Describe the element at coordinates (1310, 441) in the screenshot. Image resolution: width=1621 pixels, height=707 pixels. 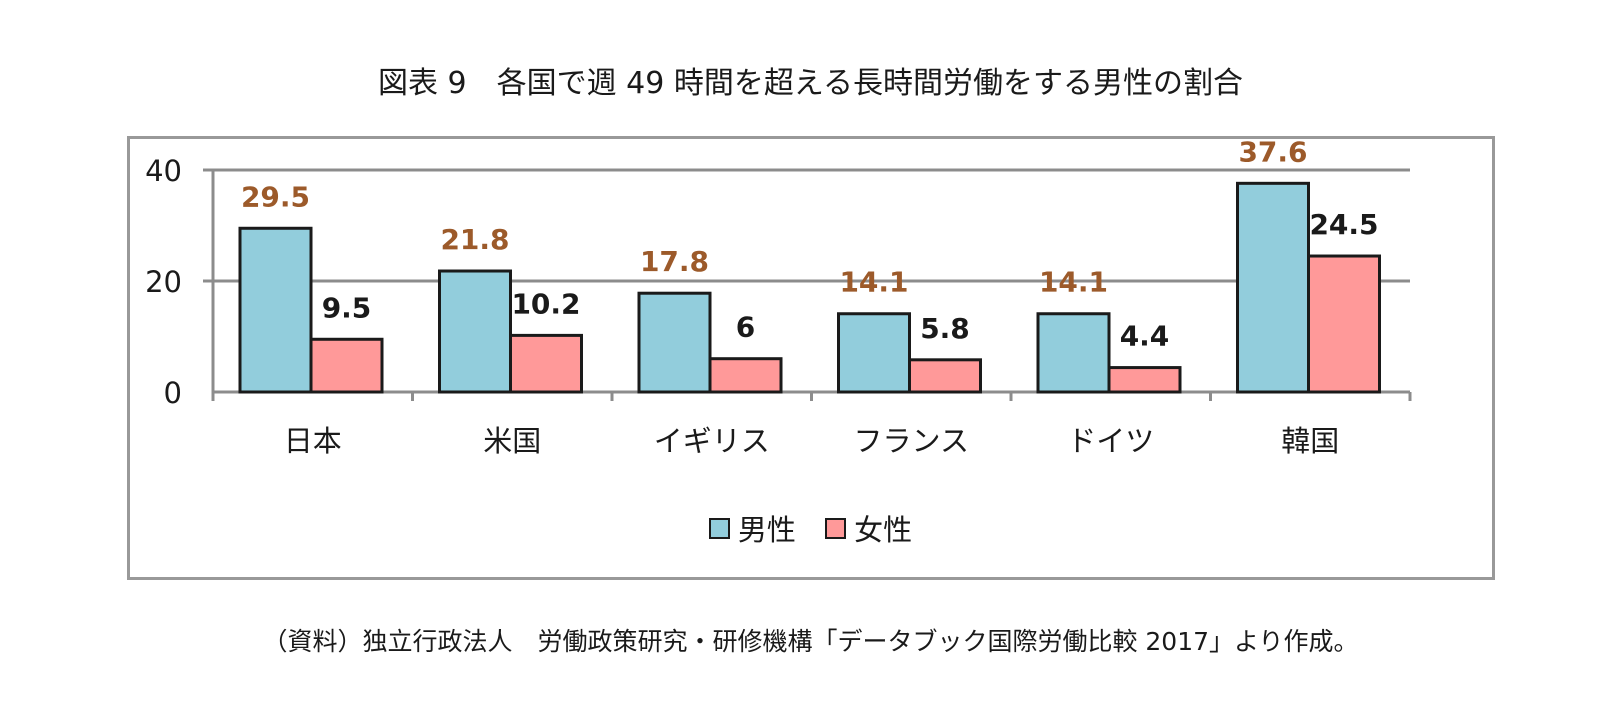
I see `x-tick-label: 韓国` at that location.